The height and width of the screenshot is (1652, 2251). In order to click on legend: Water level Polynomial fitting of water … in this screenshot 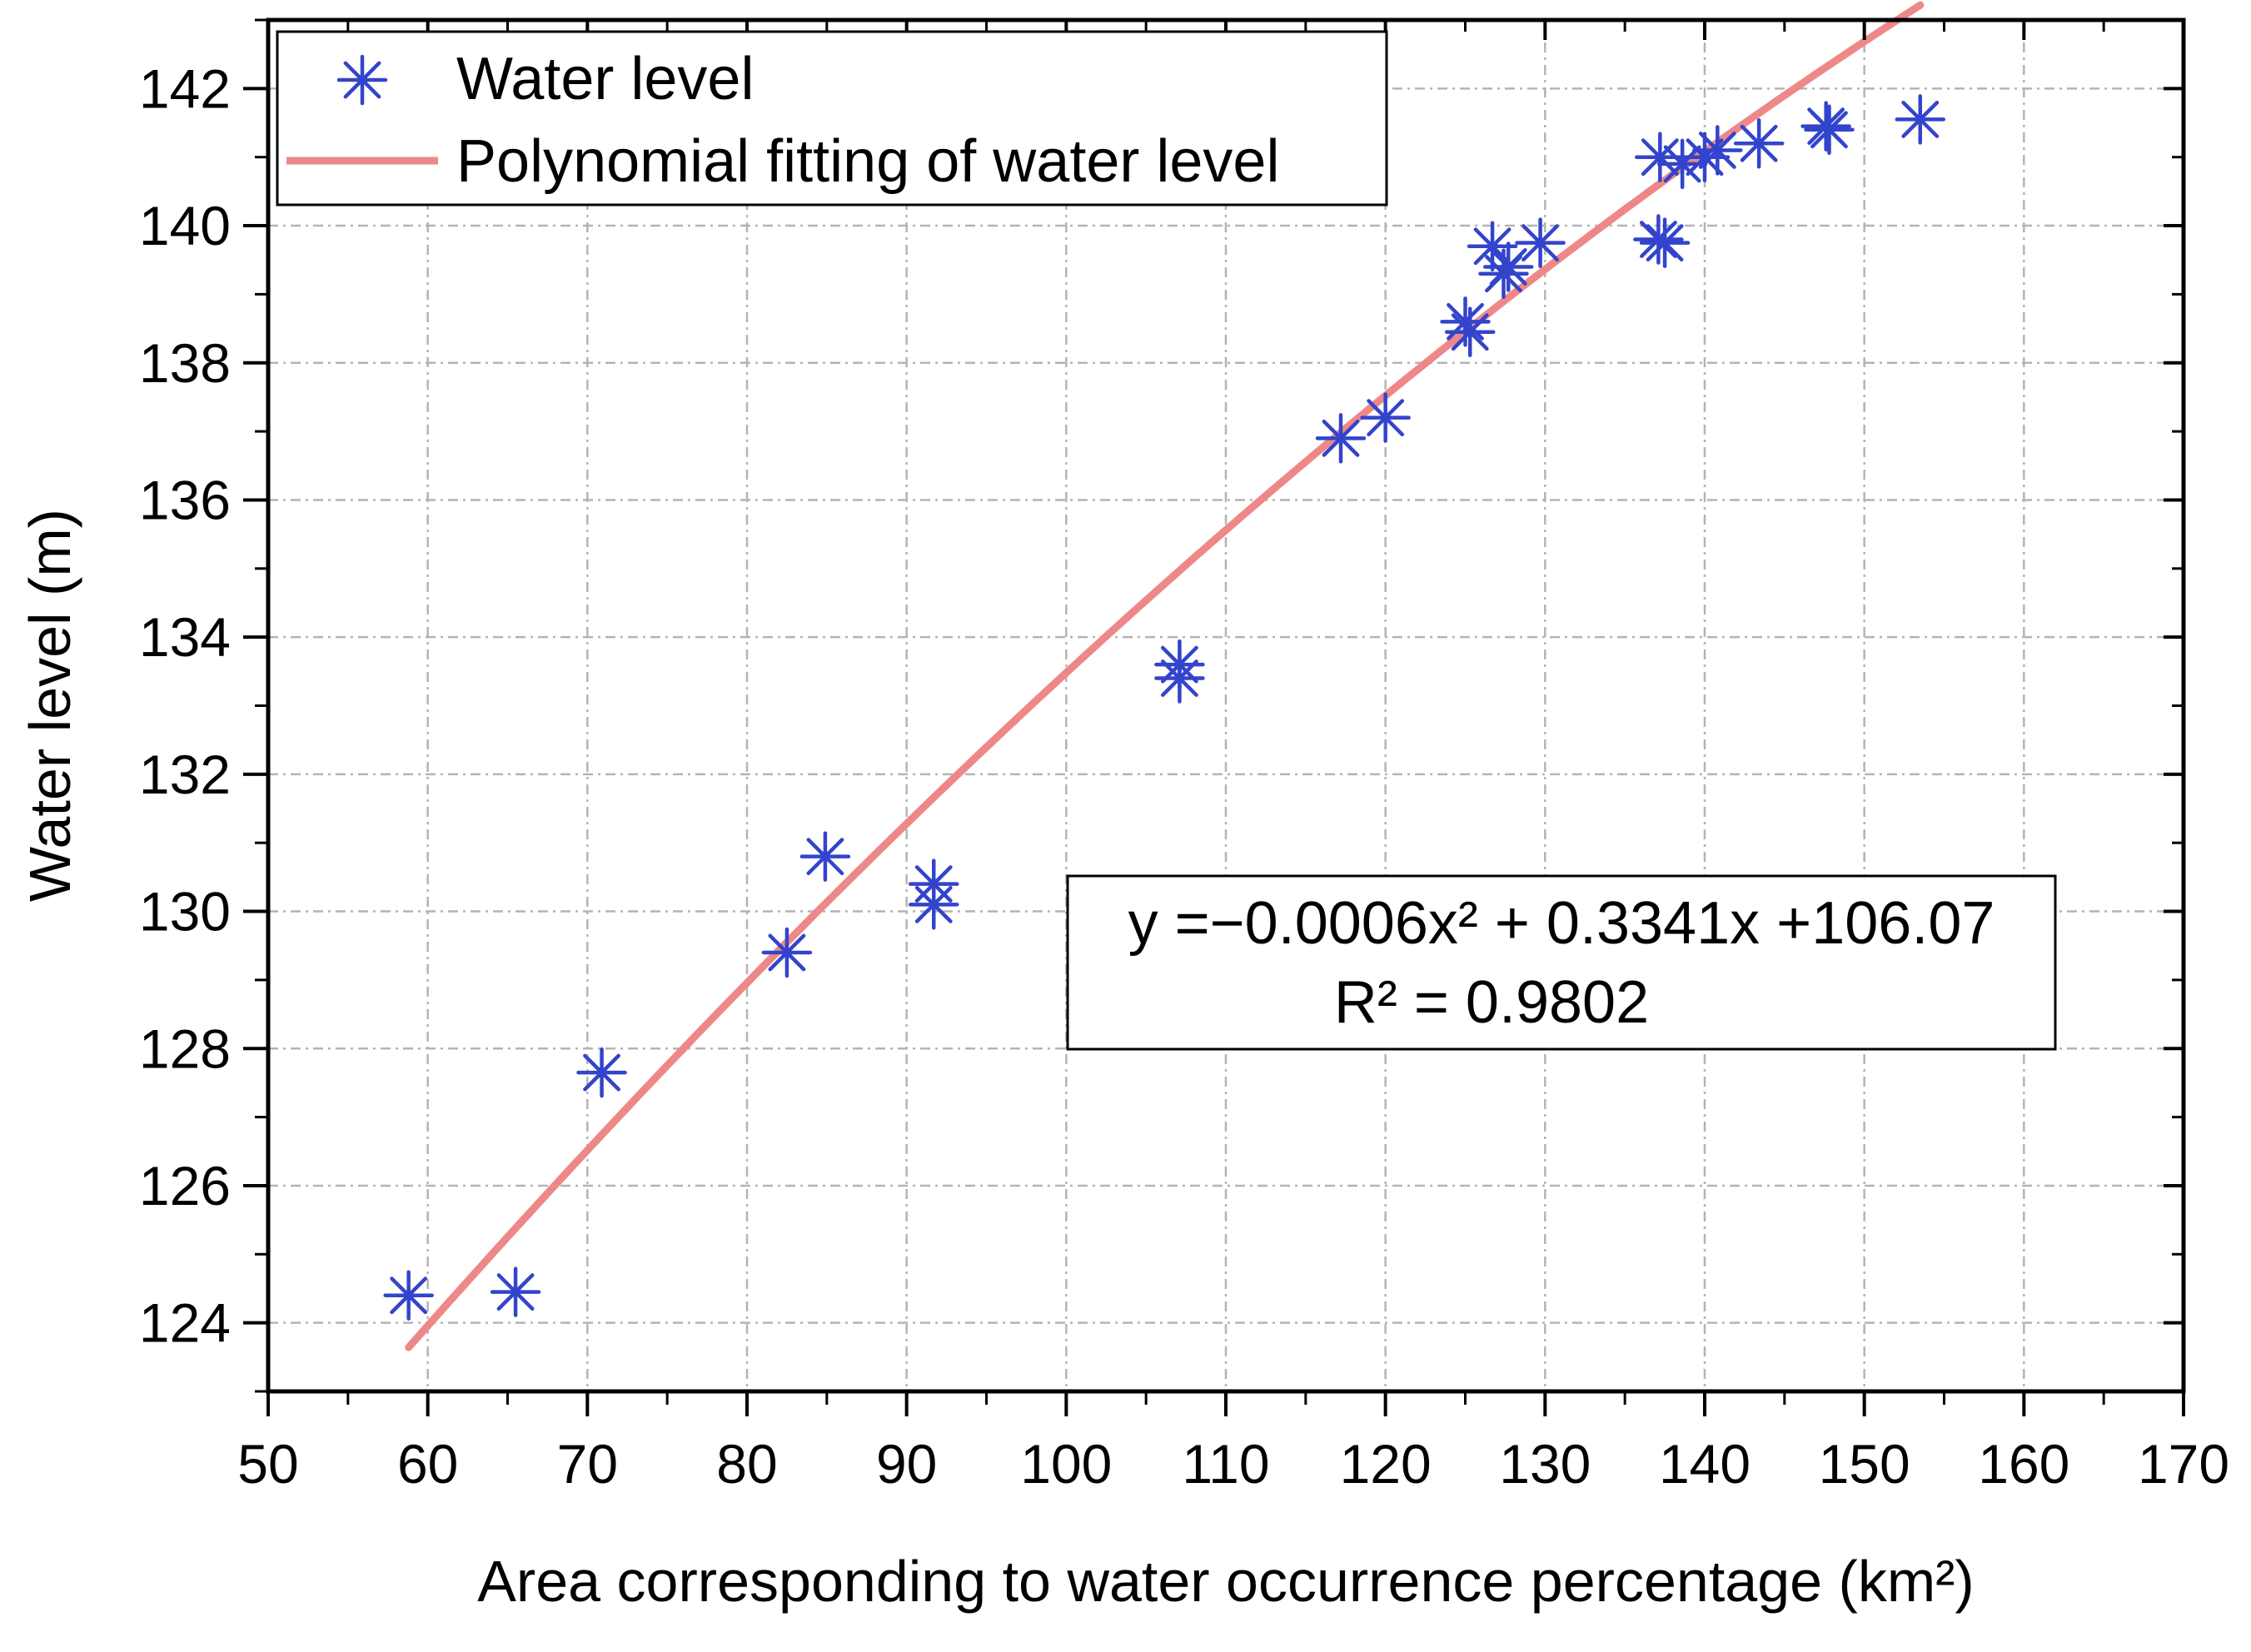, I will do `click(832, 118)`.